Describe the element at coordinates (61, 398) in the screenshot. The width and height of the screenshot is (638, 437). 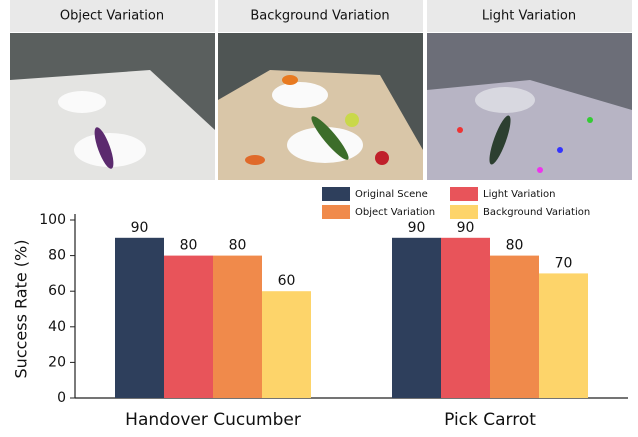
I see `y-tick-label: 0` at that location.